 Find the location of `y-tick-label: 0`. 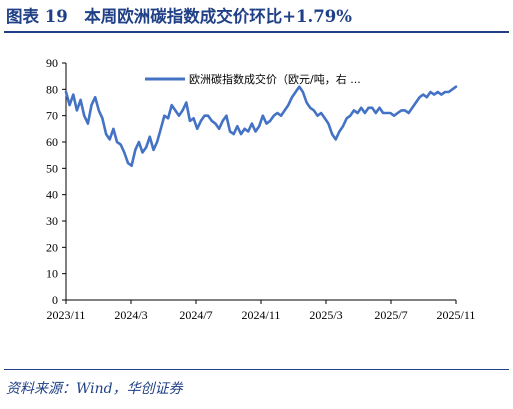

y-tick-label: 0 is located at coordinates (55, 300).